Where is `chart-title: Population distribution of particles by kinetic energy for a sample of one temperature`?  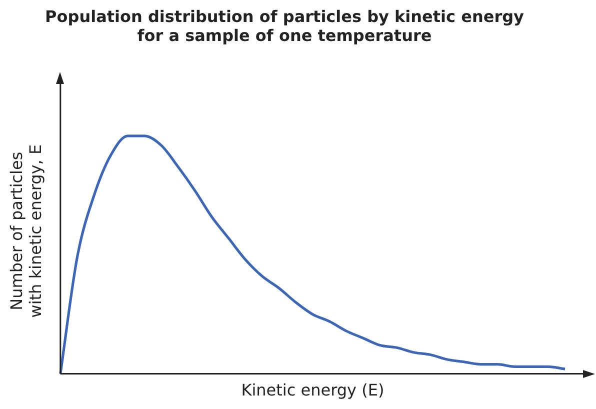
chart-title: Population distribution of particles by kinetic energy for a sample of one temperature is located at coordinates (285, 25).